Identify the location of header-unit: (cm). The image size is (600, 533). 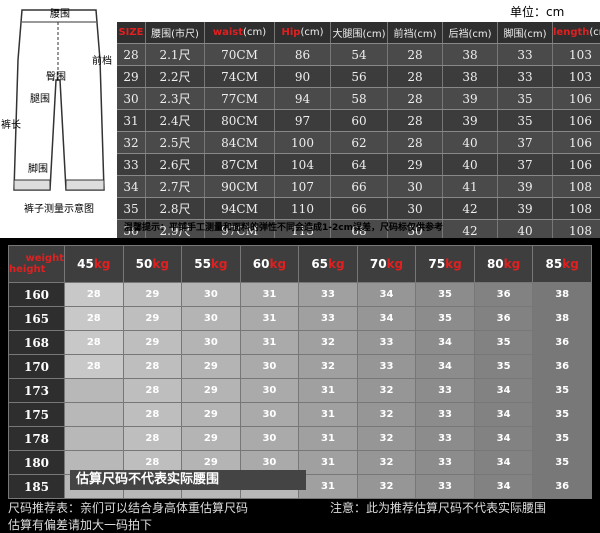
(312, 32).